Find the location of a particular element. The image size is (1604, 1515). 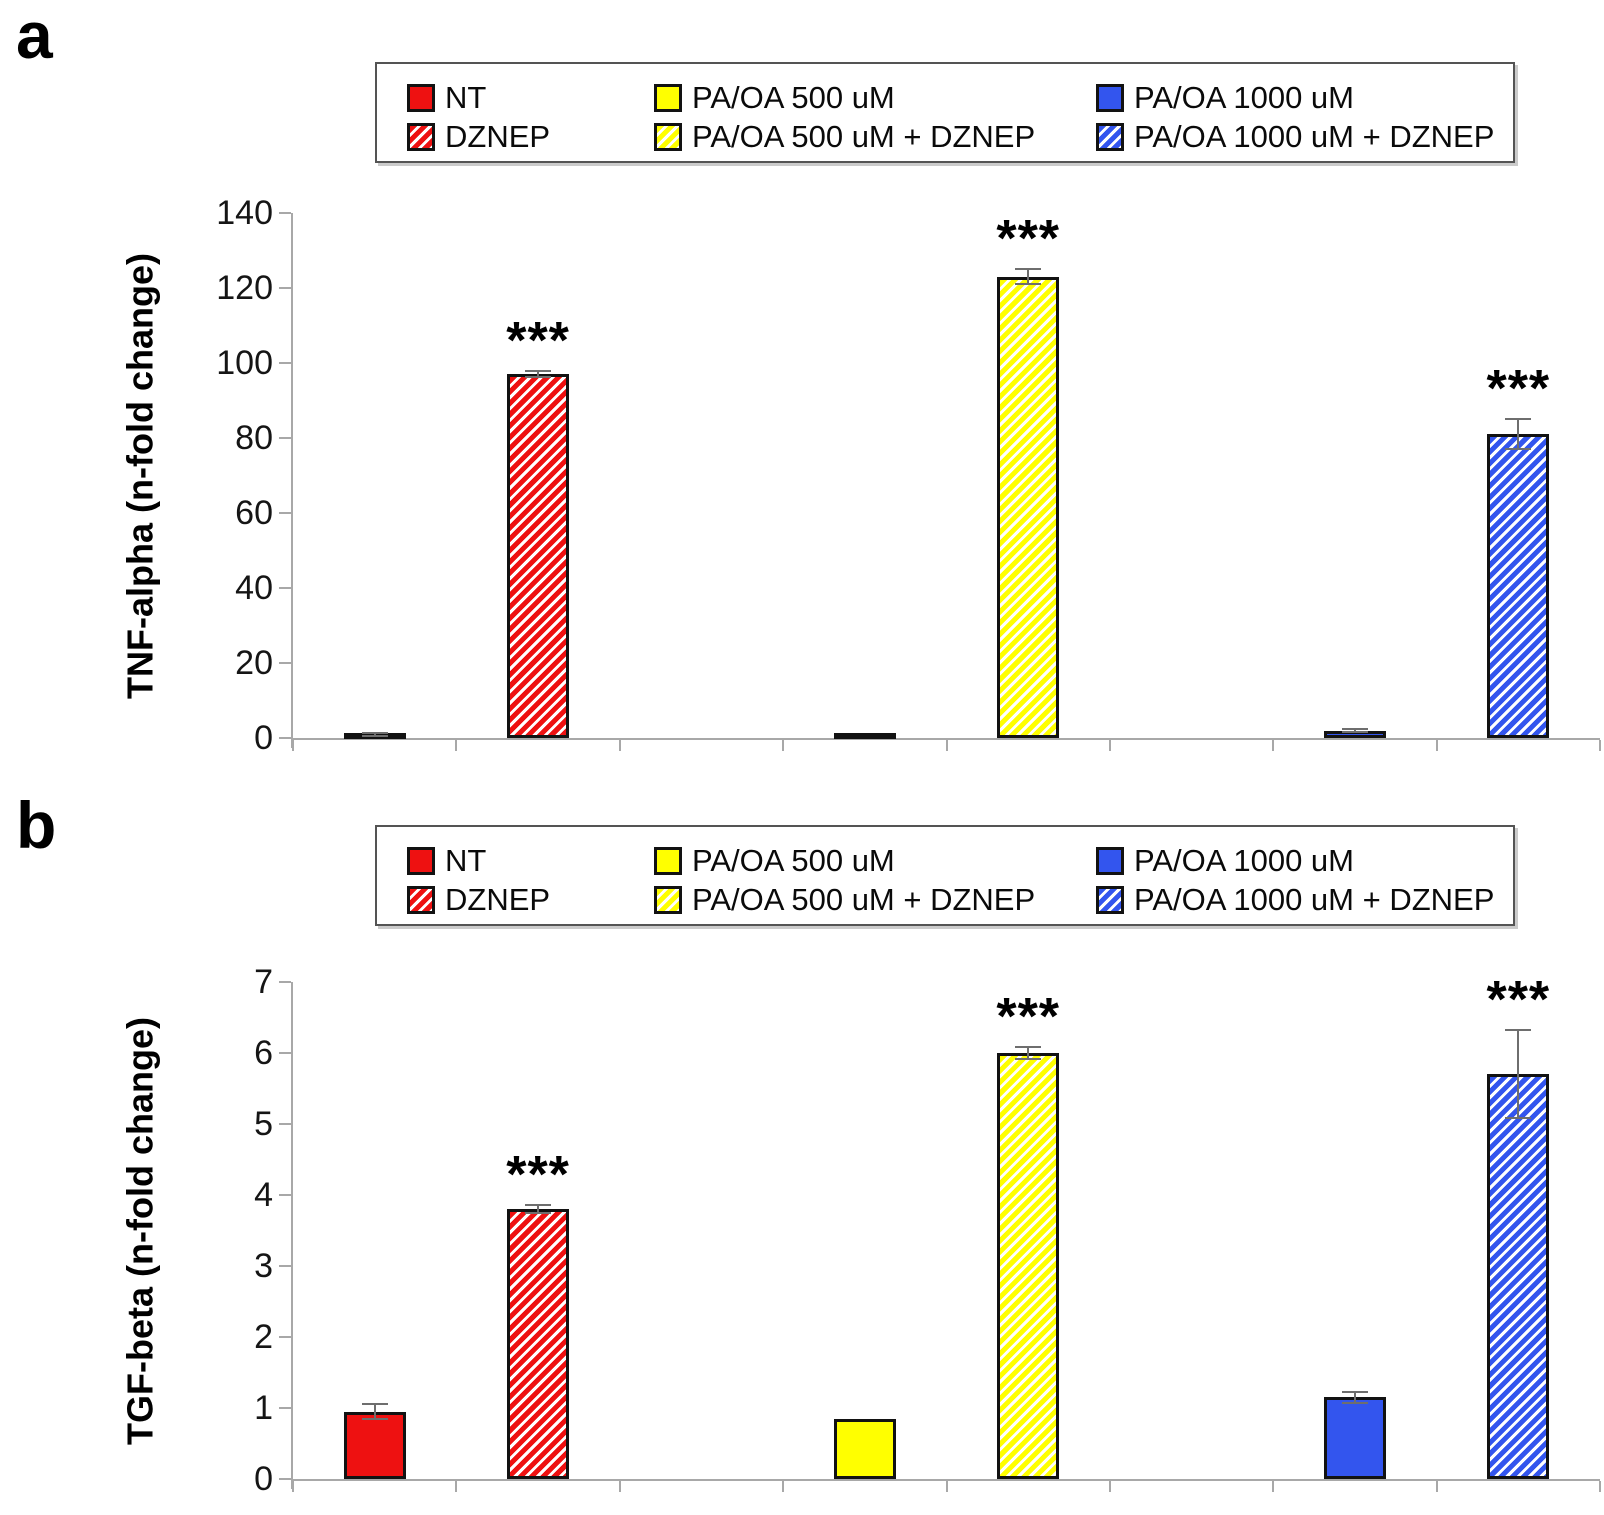

panel-a-errorbar-dznep is located at coordinates (538, 374).